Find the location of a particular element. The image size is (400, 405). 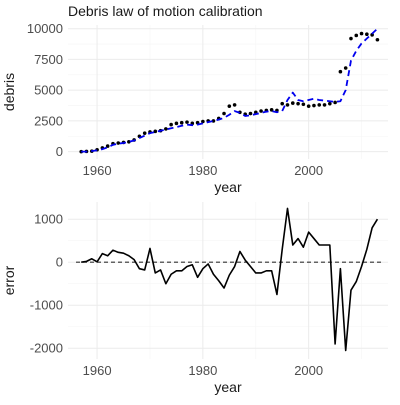

y-tick-label: 2500 is located at coordinates (48, 120).